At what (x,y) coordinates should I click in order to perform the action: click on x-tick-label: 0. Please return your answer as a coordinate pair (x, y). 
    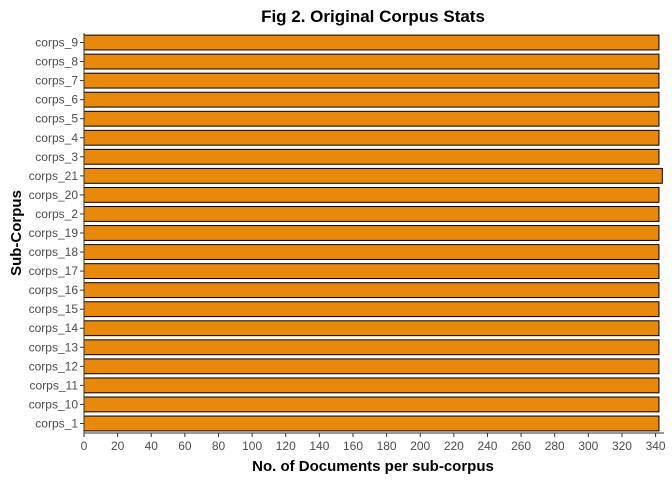
    Looking at the image, I should click on (84, 446).